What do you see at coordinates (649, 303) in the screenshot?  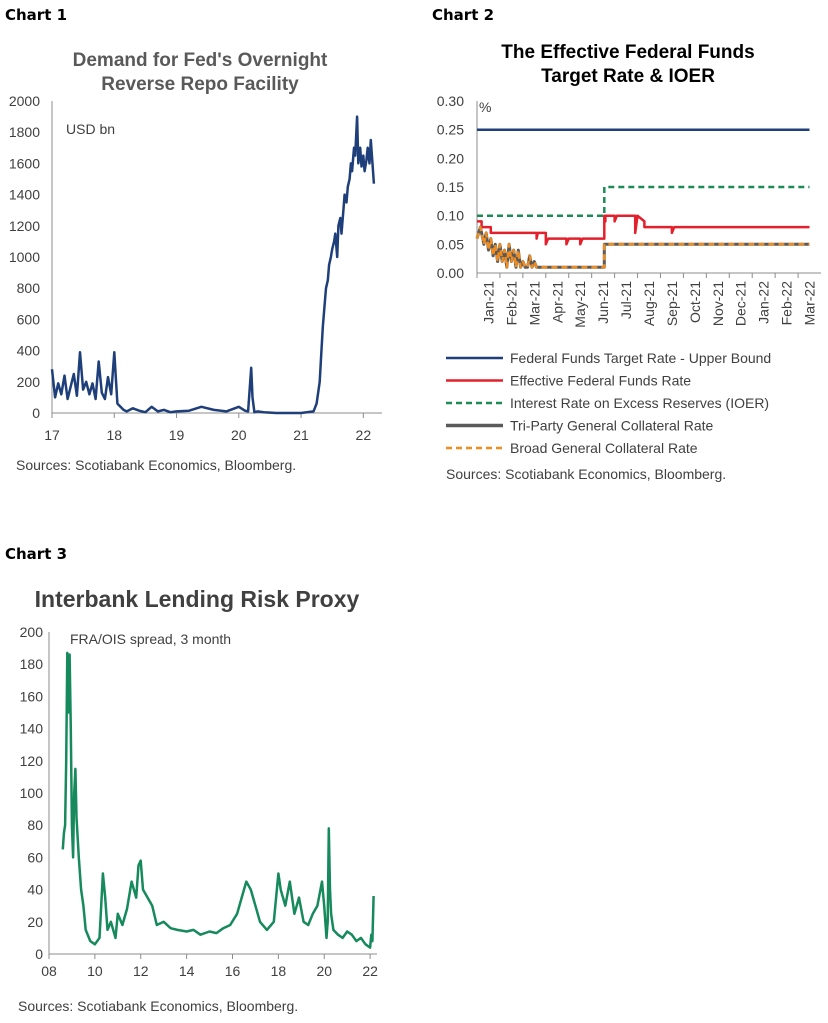 I see `chart-2-x-tick-label: Aug-21` at bounding box center [649, 303].